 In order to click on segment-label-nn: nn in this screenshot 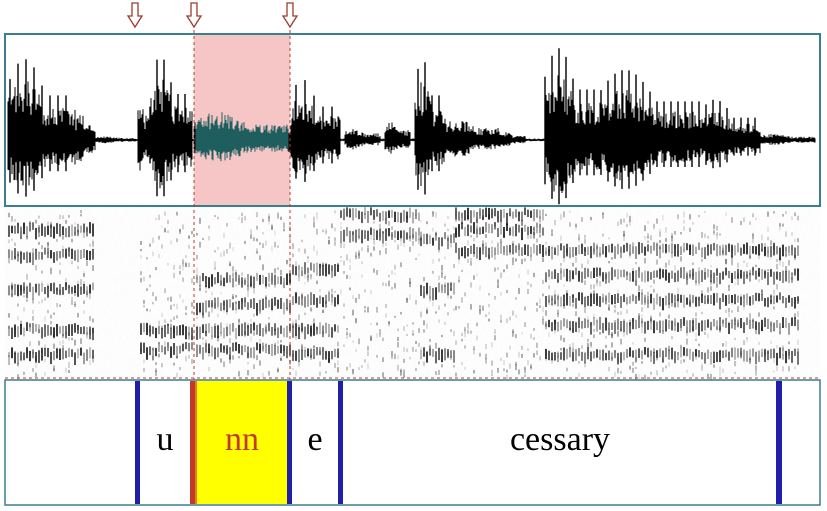, I will do `click(242, 439)`.